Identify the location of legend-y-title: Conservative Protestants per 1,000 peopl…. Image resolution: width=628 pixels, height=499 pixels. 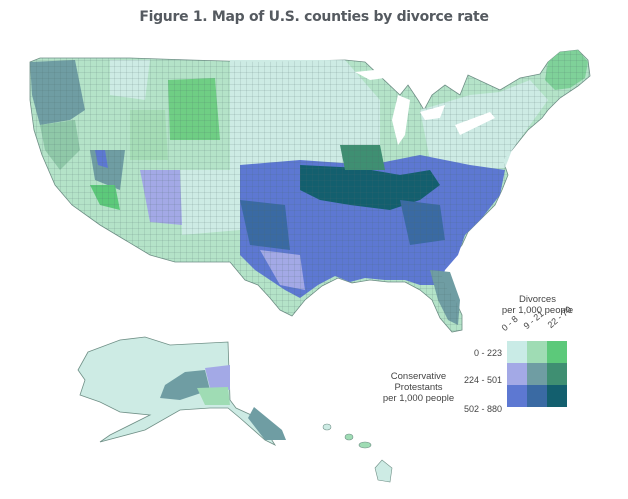
(418, 387).